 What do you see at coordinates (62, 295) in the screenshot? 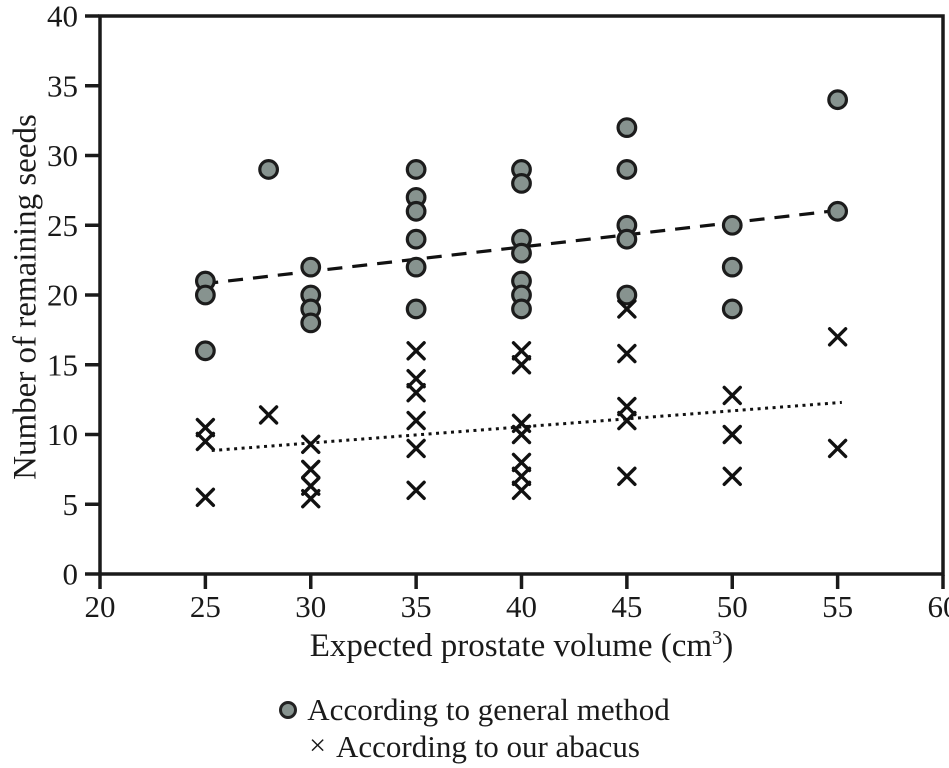
I see `y-axis-tick-label: 20` at bounding box center [62, 295].